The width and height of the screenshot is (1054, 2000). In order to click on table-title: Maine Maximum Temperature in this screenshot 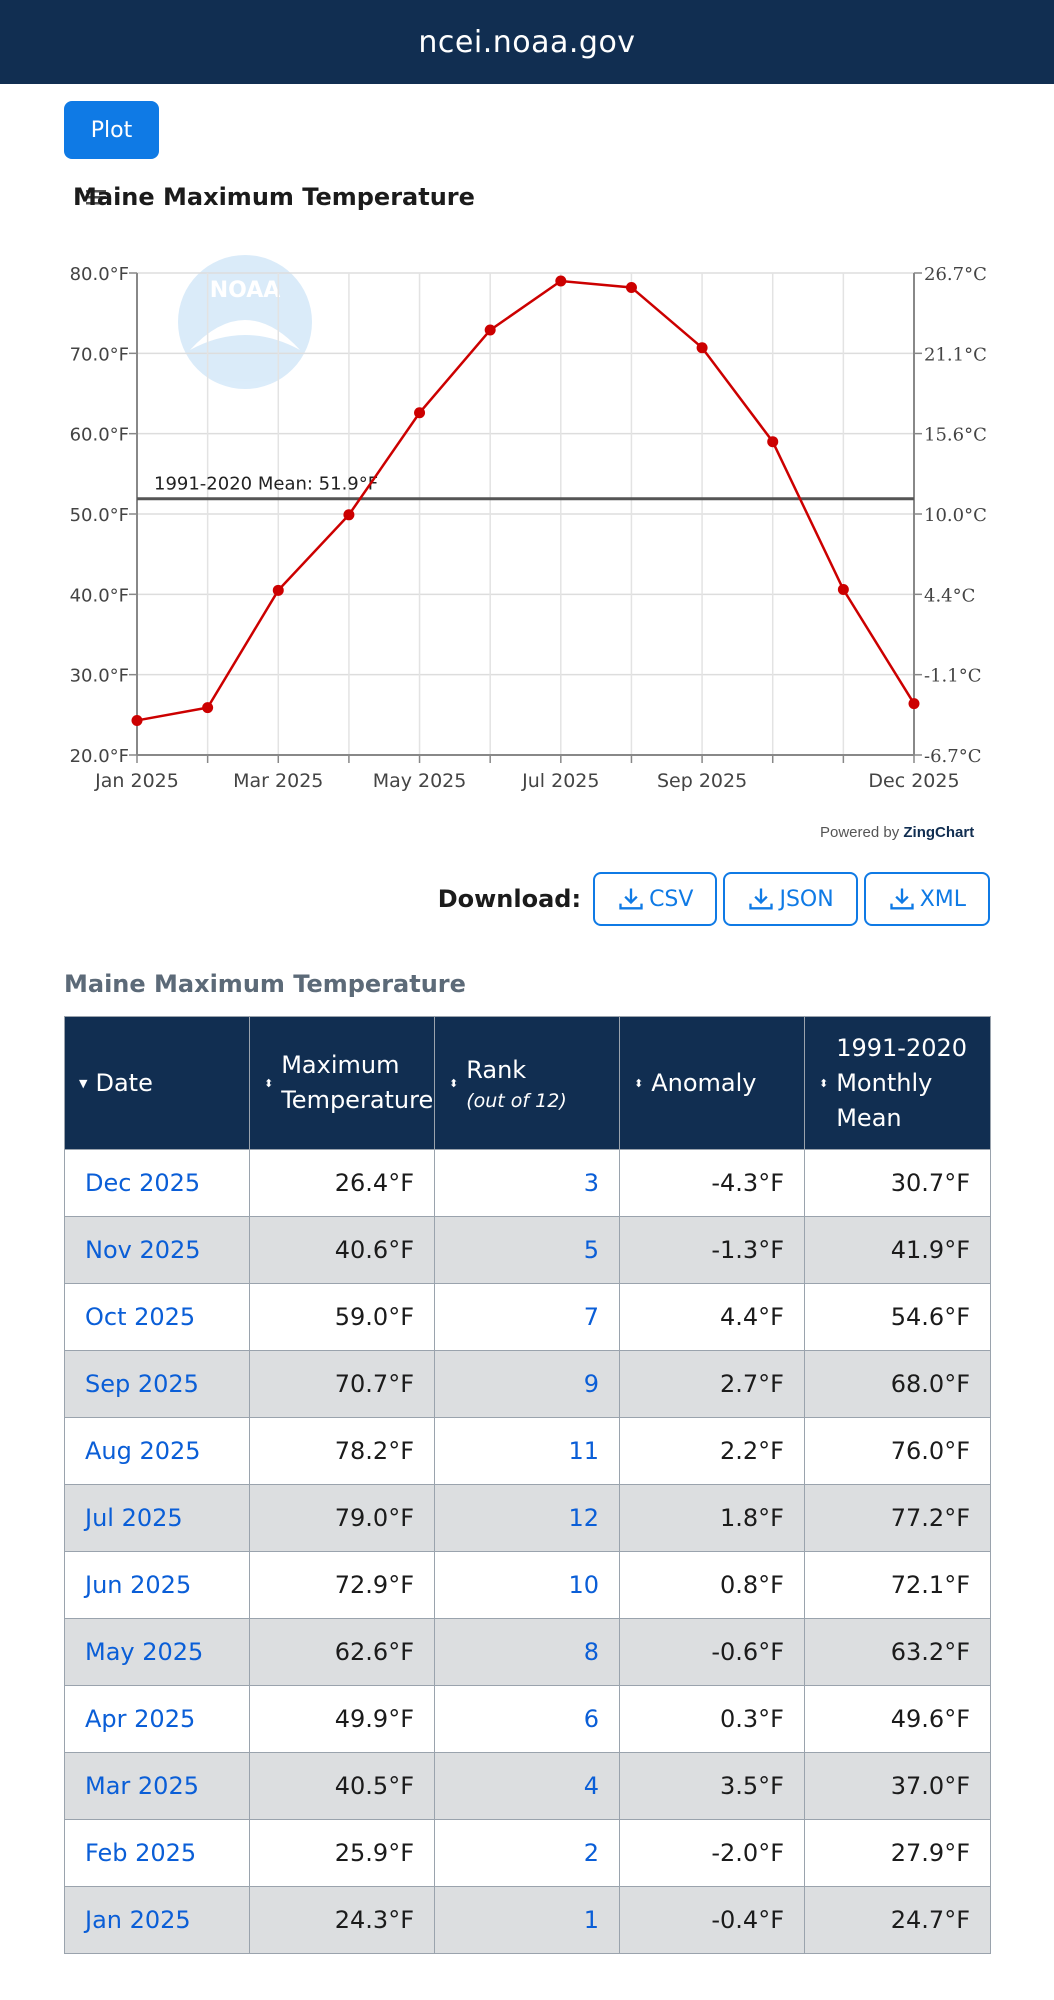, I will do `click(265, 984)`.